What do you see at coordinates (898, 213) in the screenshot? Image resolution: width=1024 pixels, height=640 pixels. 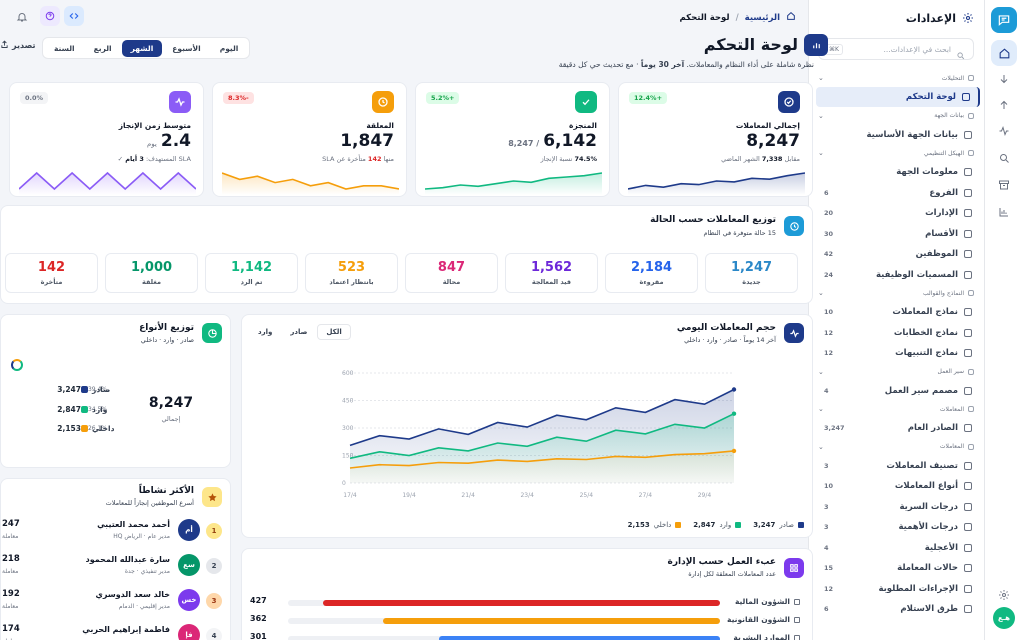 I see `sidebar-item: الإدارات 20` at bounding box center [898, 213].